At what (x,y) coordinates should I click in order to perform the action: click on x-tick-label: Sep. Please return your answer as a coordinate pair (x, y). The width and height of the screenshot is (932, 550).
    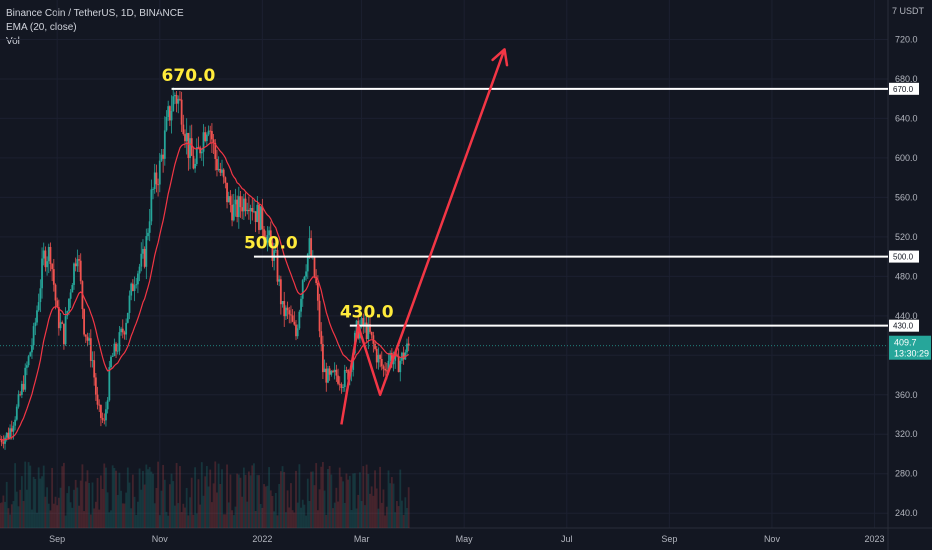
    Looking at the image, I should click on (57, 539).